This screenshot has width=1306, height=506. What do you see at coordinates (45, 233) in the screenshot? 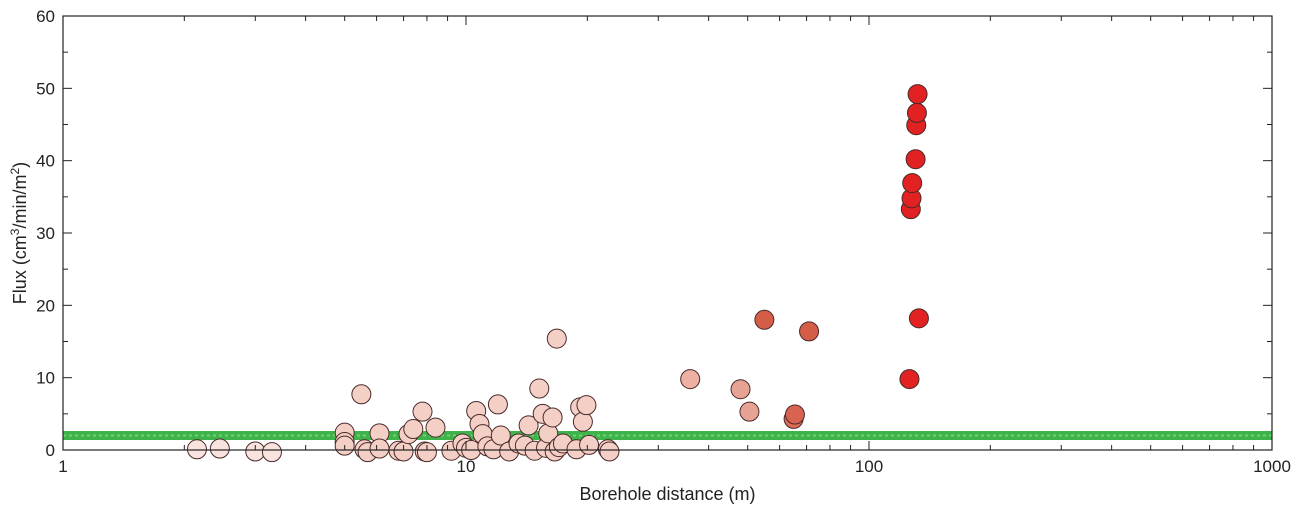
I see `y-tick-label: 30` at bounding box center [45, 233].